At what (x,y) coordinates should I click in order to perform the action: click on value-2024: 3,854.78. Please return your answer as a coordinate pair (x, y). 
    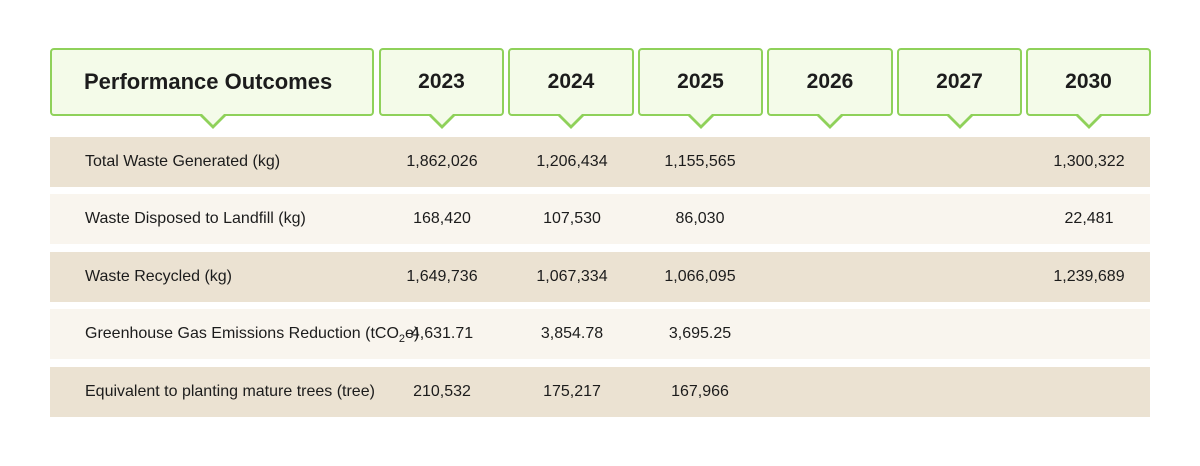
    Looking at the image, I should click on (572, 333).